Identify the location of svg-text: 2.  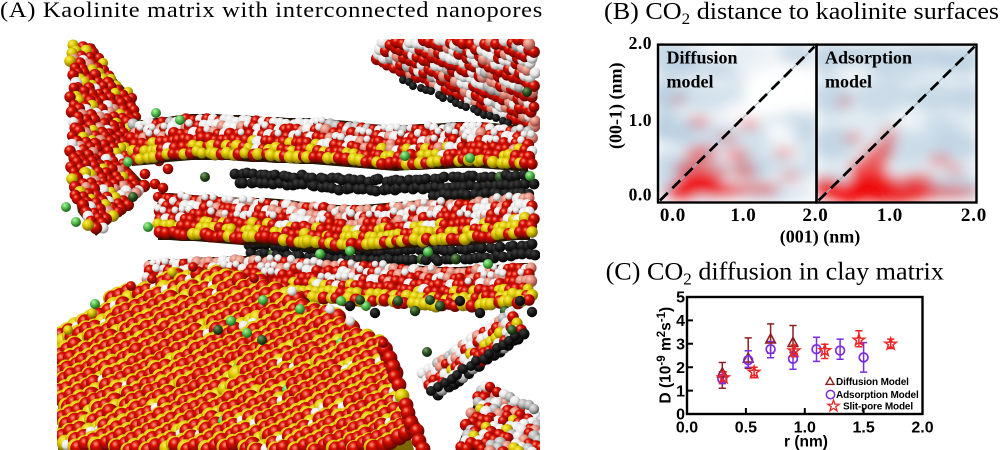
(680, 368).